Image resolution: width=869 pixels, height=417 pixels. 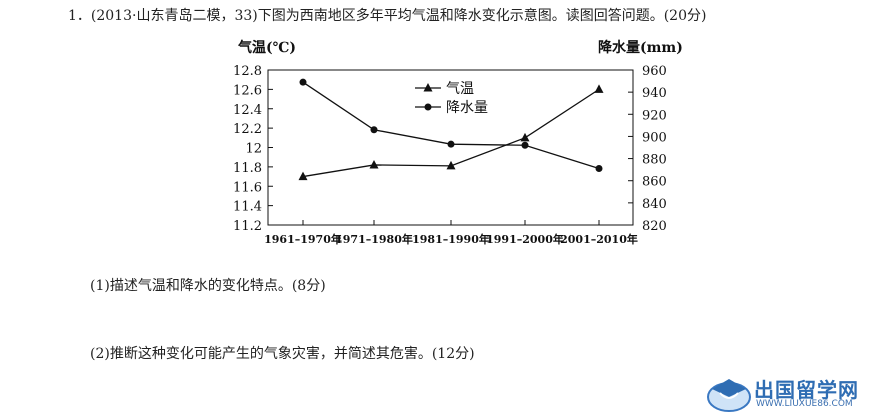 What do you see at coordinates (654, 204) in the screenshot?
I see `right-tick-label: 840` at bounding box center [654, 204].